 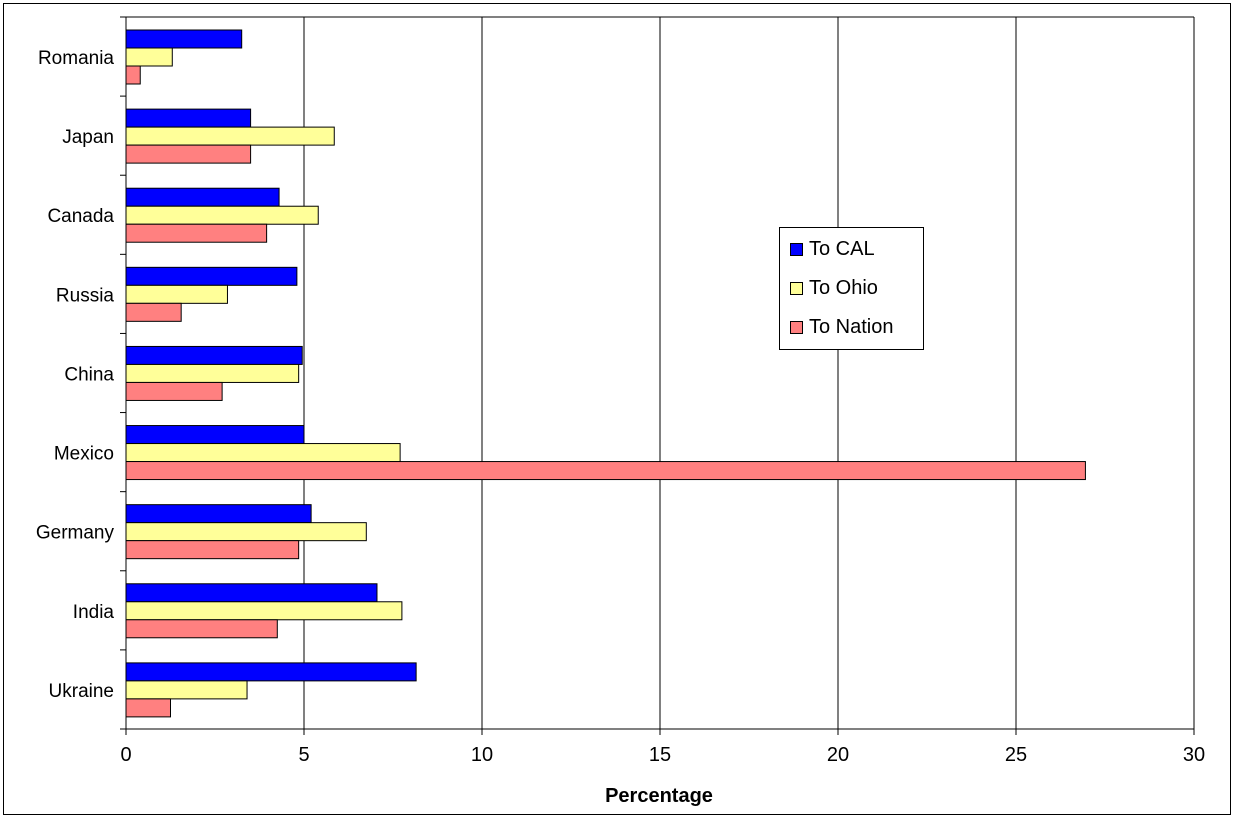 I want to click on x-tick-label: 15, so click(x=660, y=755).